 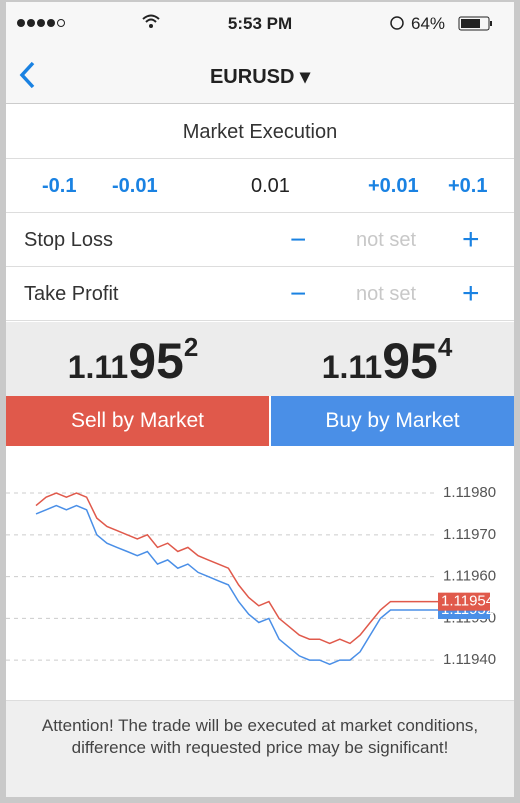 I want to click on order-type-text: Market Execution, so click(x=260, y=132).